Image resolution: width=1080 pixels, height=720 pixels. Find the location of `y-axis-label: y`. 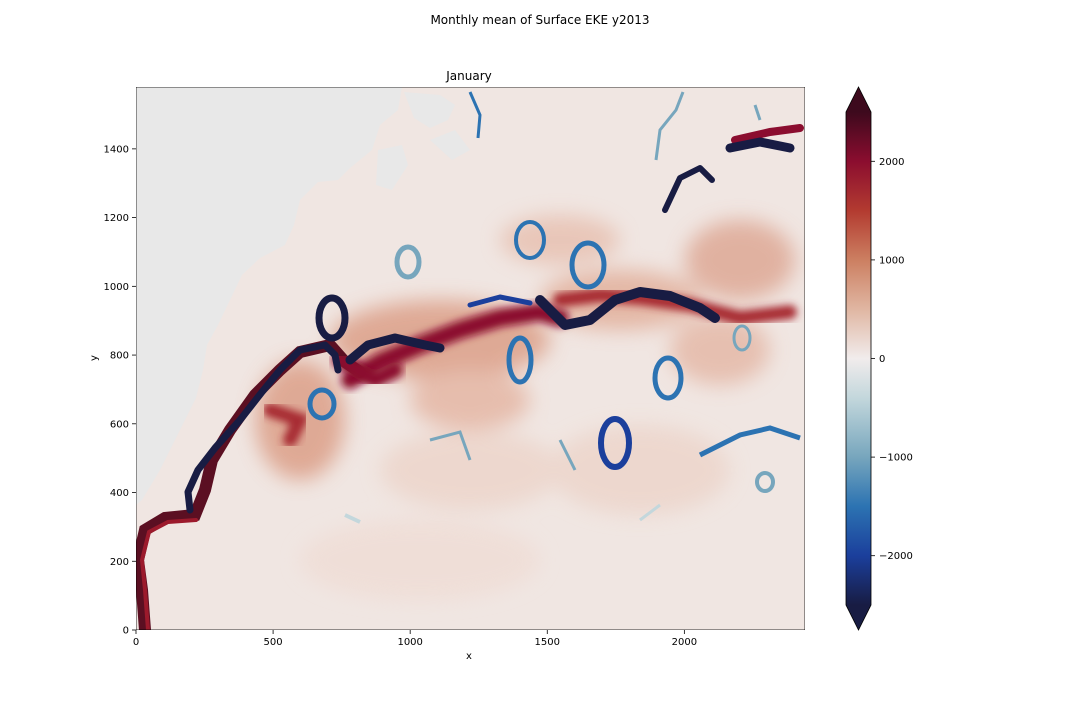

y-axis-label: y is located at coordinates (94, 358).